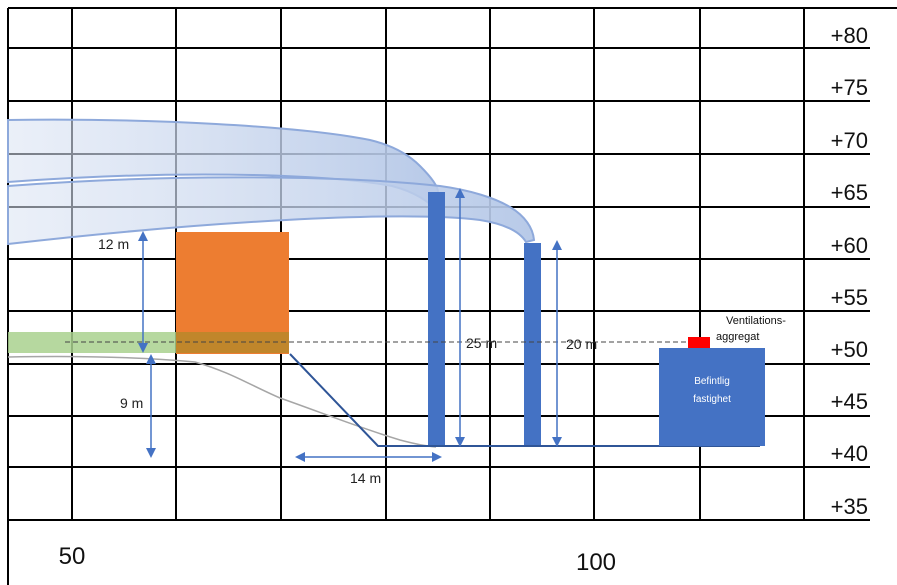 This screenshot has width=897, height=585. What do you see at coordinates (849, 453) in the screenshot?
I see `elevation-label: +40` at bounding box center [849, 453].